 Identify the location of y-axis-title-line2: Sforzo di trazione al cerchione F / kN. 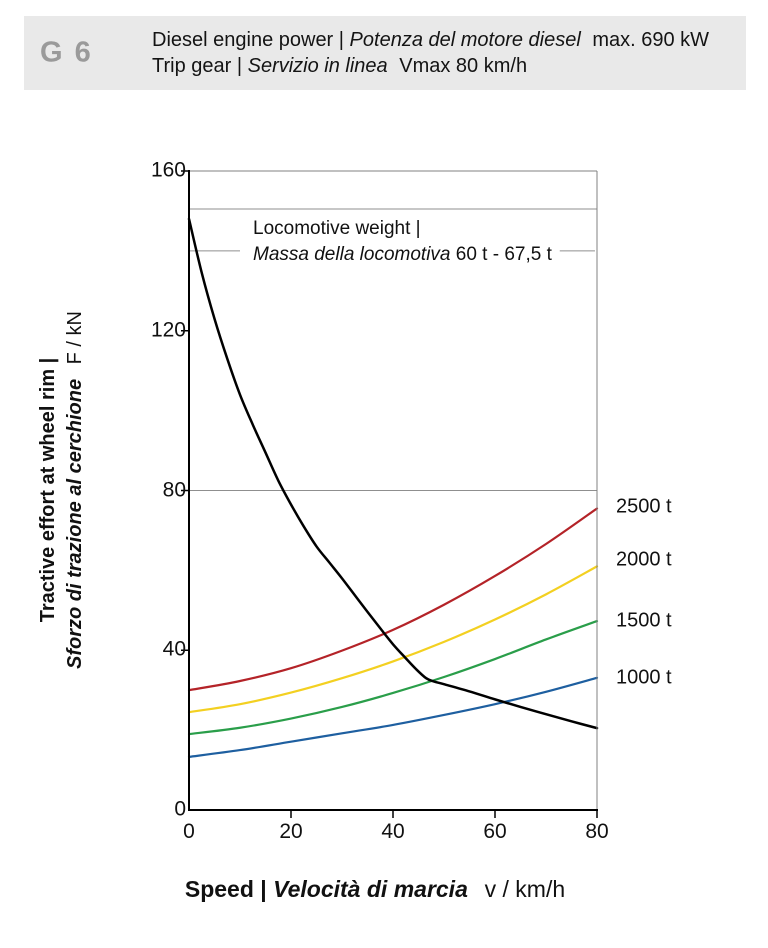
(75, 490).